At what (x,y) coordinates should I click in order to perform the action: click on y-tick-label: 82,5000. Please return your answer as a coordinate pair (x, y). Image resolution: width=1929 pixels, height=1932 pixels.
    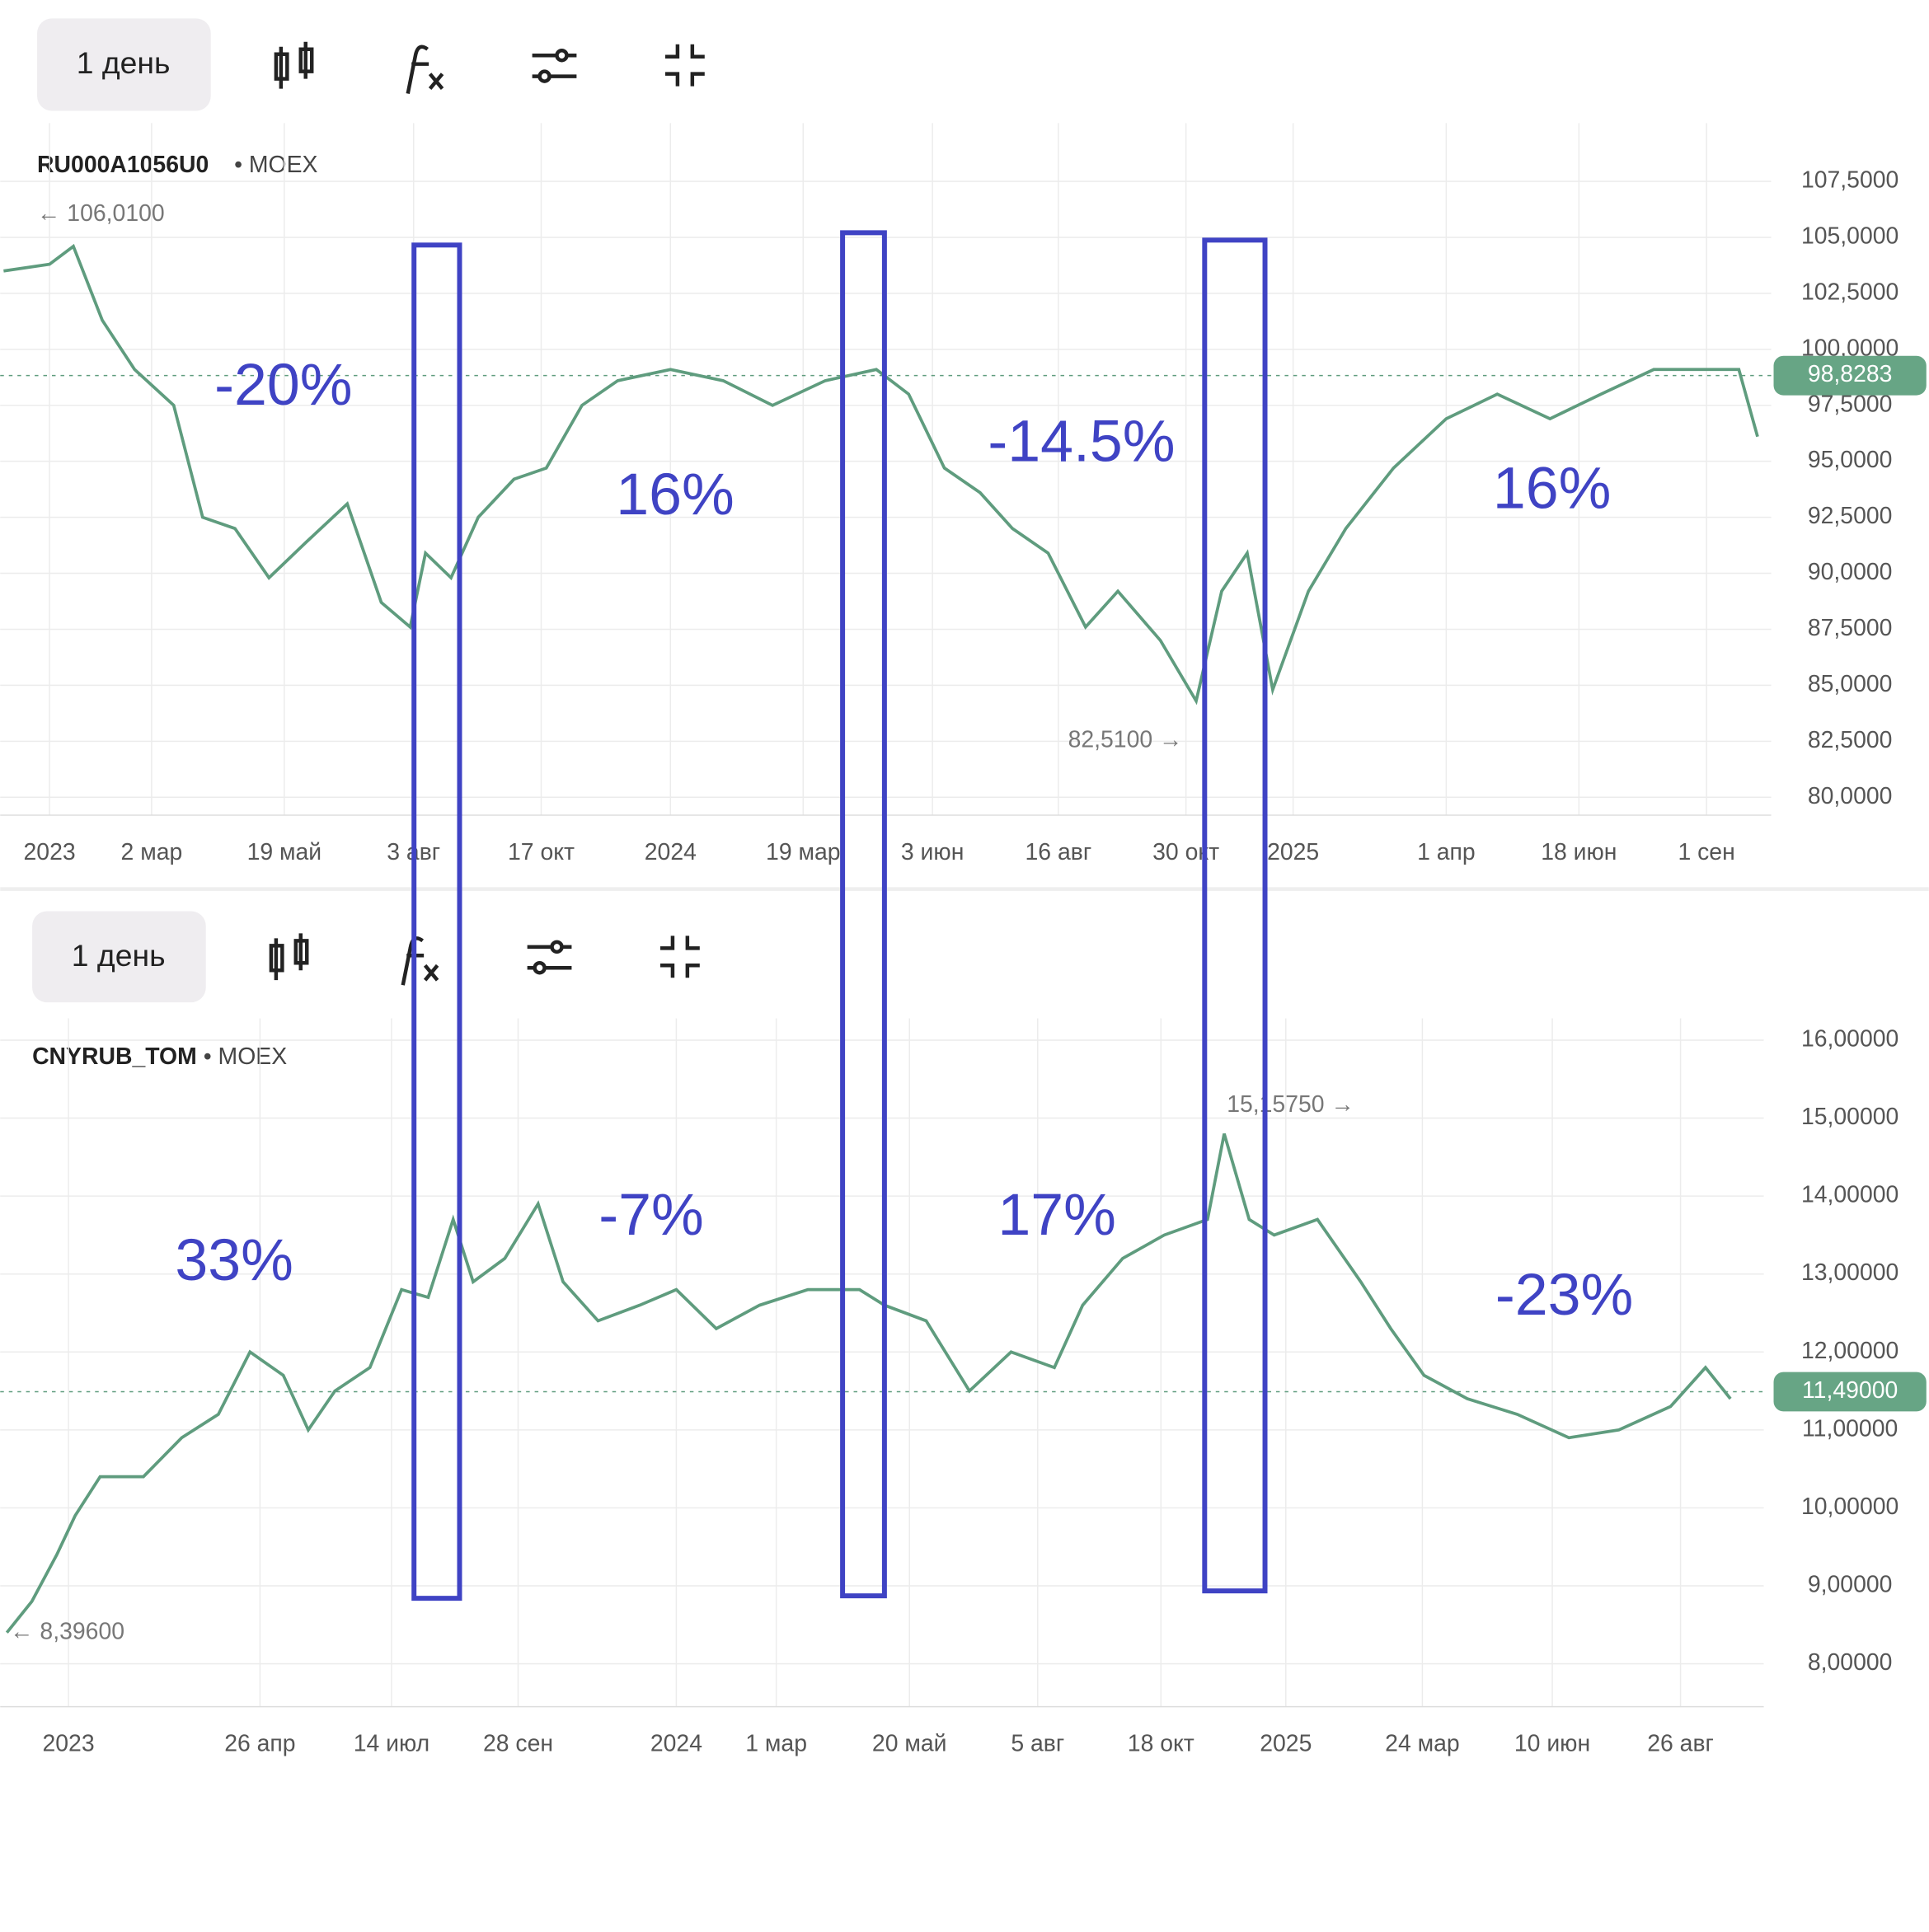
    Looking at the image, I should click on (1850, 740).